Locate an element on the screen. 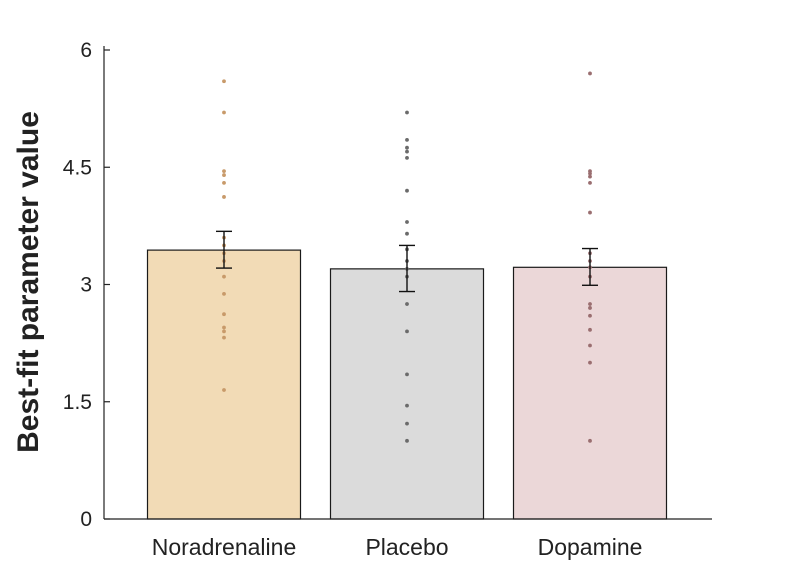  x-tick-label-placebo: Placebo is located at coordinates (406, 547).